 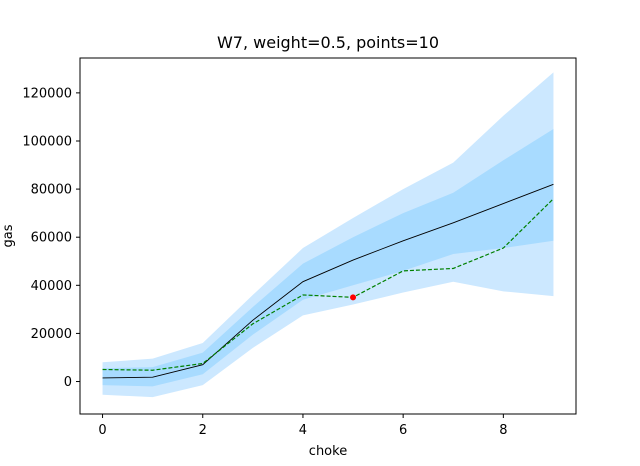 I want to click on x-axis: 0 2 4 6 8, so click(x=302, y=426).